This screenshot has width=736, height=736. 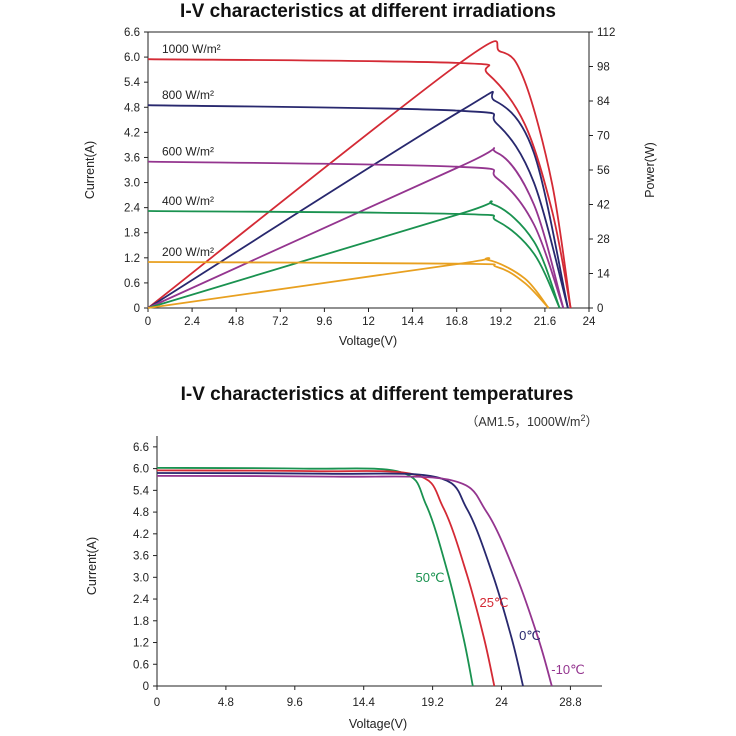 What do you see at coordinates (132, 259) in the screenshot?
I see `chart1-y-tick-label: 1.2` at bounding box center [132, 259].